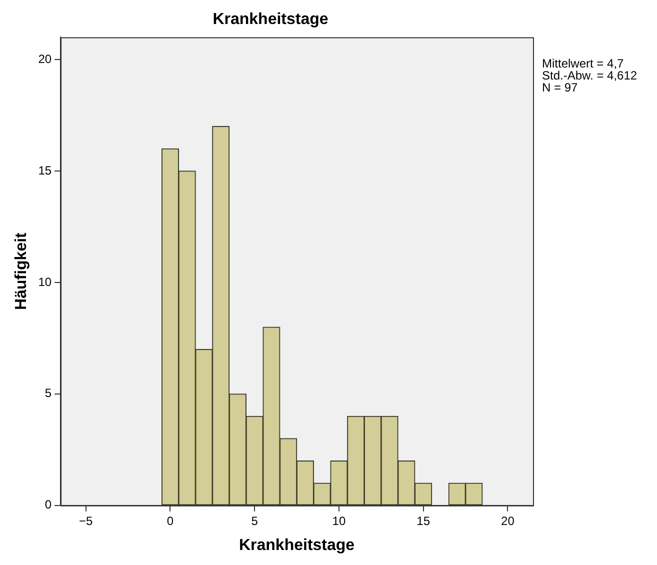 The width and height of the screenshot is (657, 565). What do you see at coordinates (339, 521) in the screenshot?
I see `x-tick-label: 10` at bounding box center [339, 521].